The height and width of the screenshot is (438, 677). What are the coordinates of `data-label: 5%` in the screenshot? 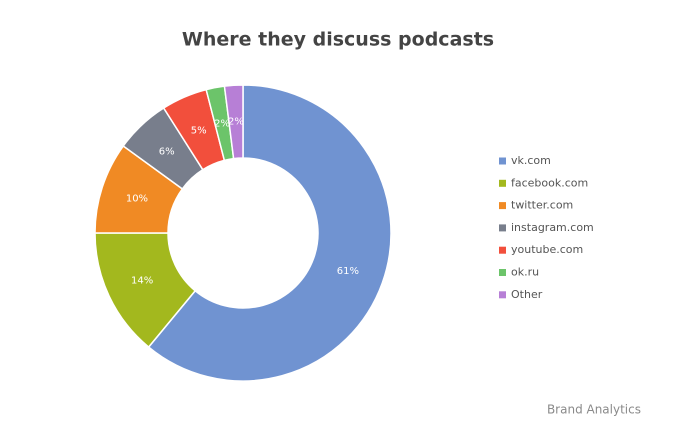 It's located at (199, 131).